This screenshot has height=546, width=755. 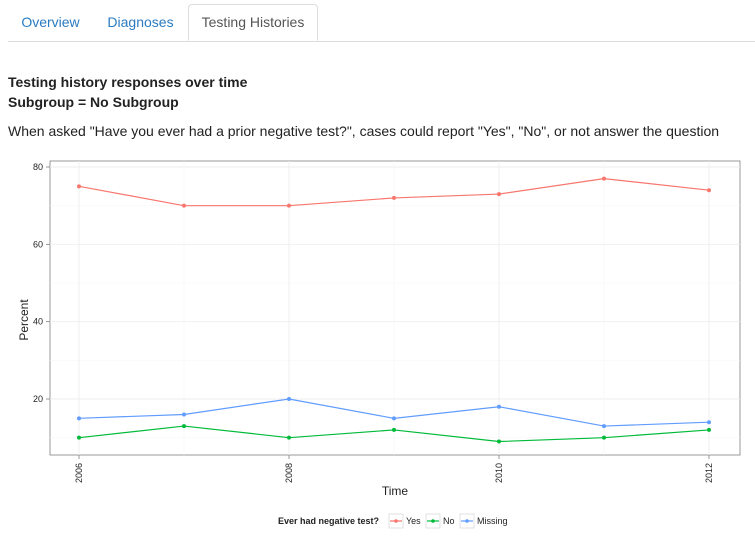 I want to click on legend-key-point-missing, so click(x=467, y=521).